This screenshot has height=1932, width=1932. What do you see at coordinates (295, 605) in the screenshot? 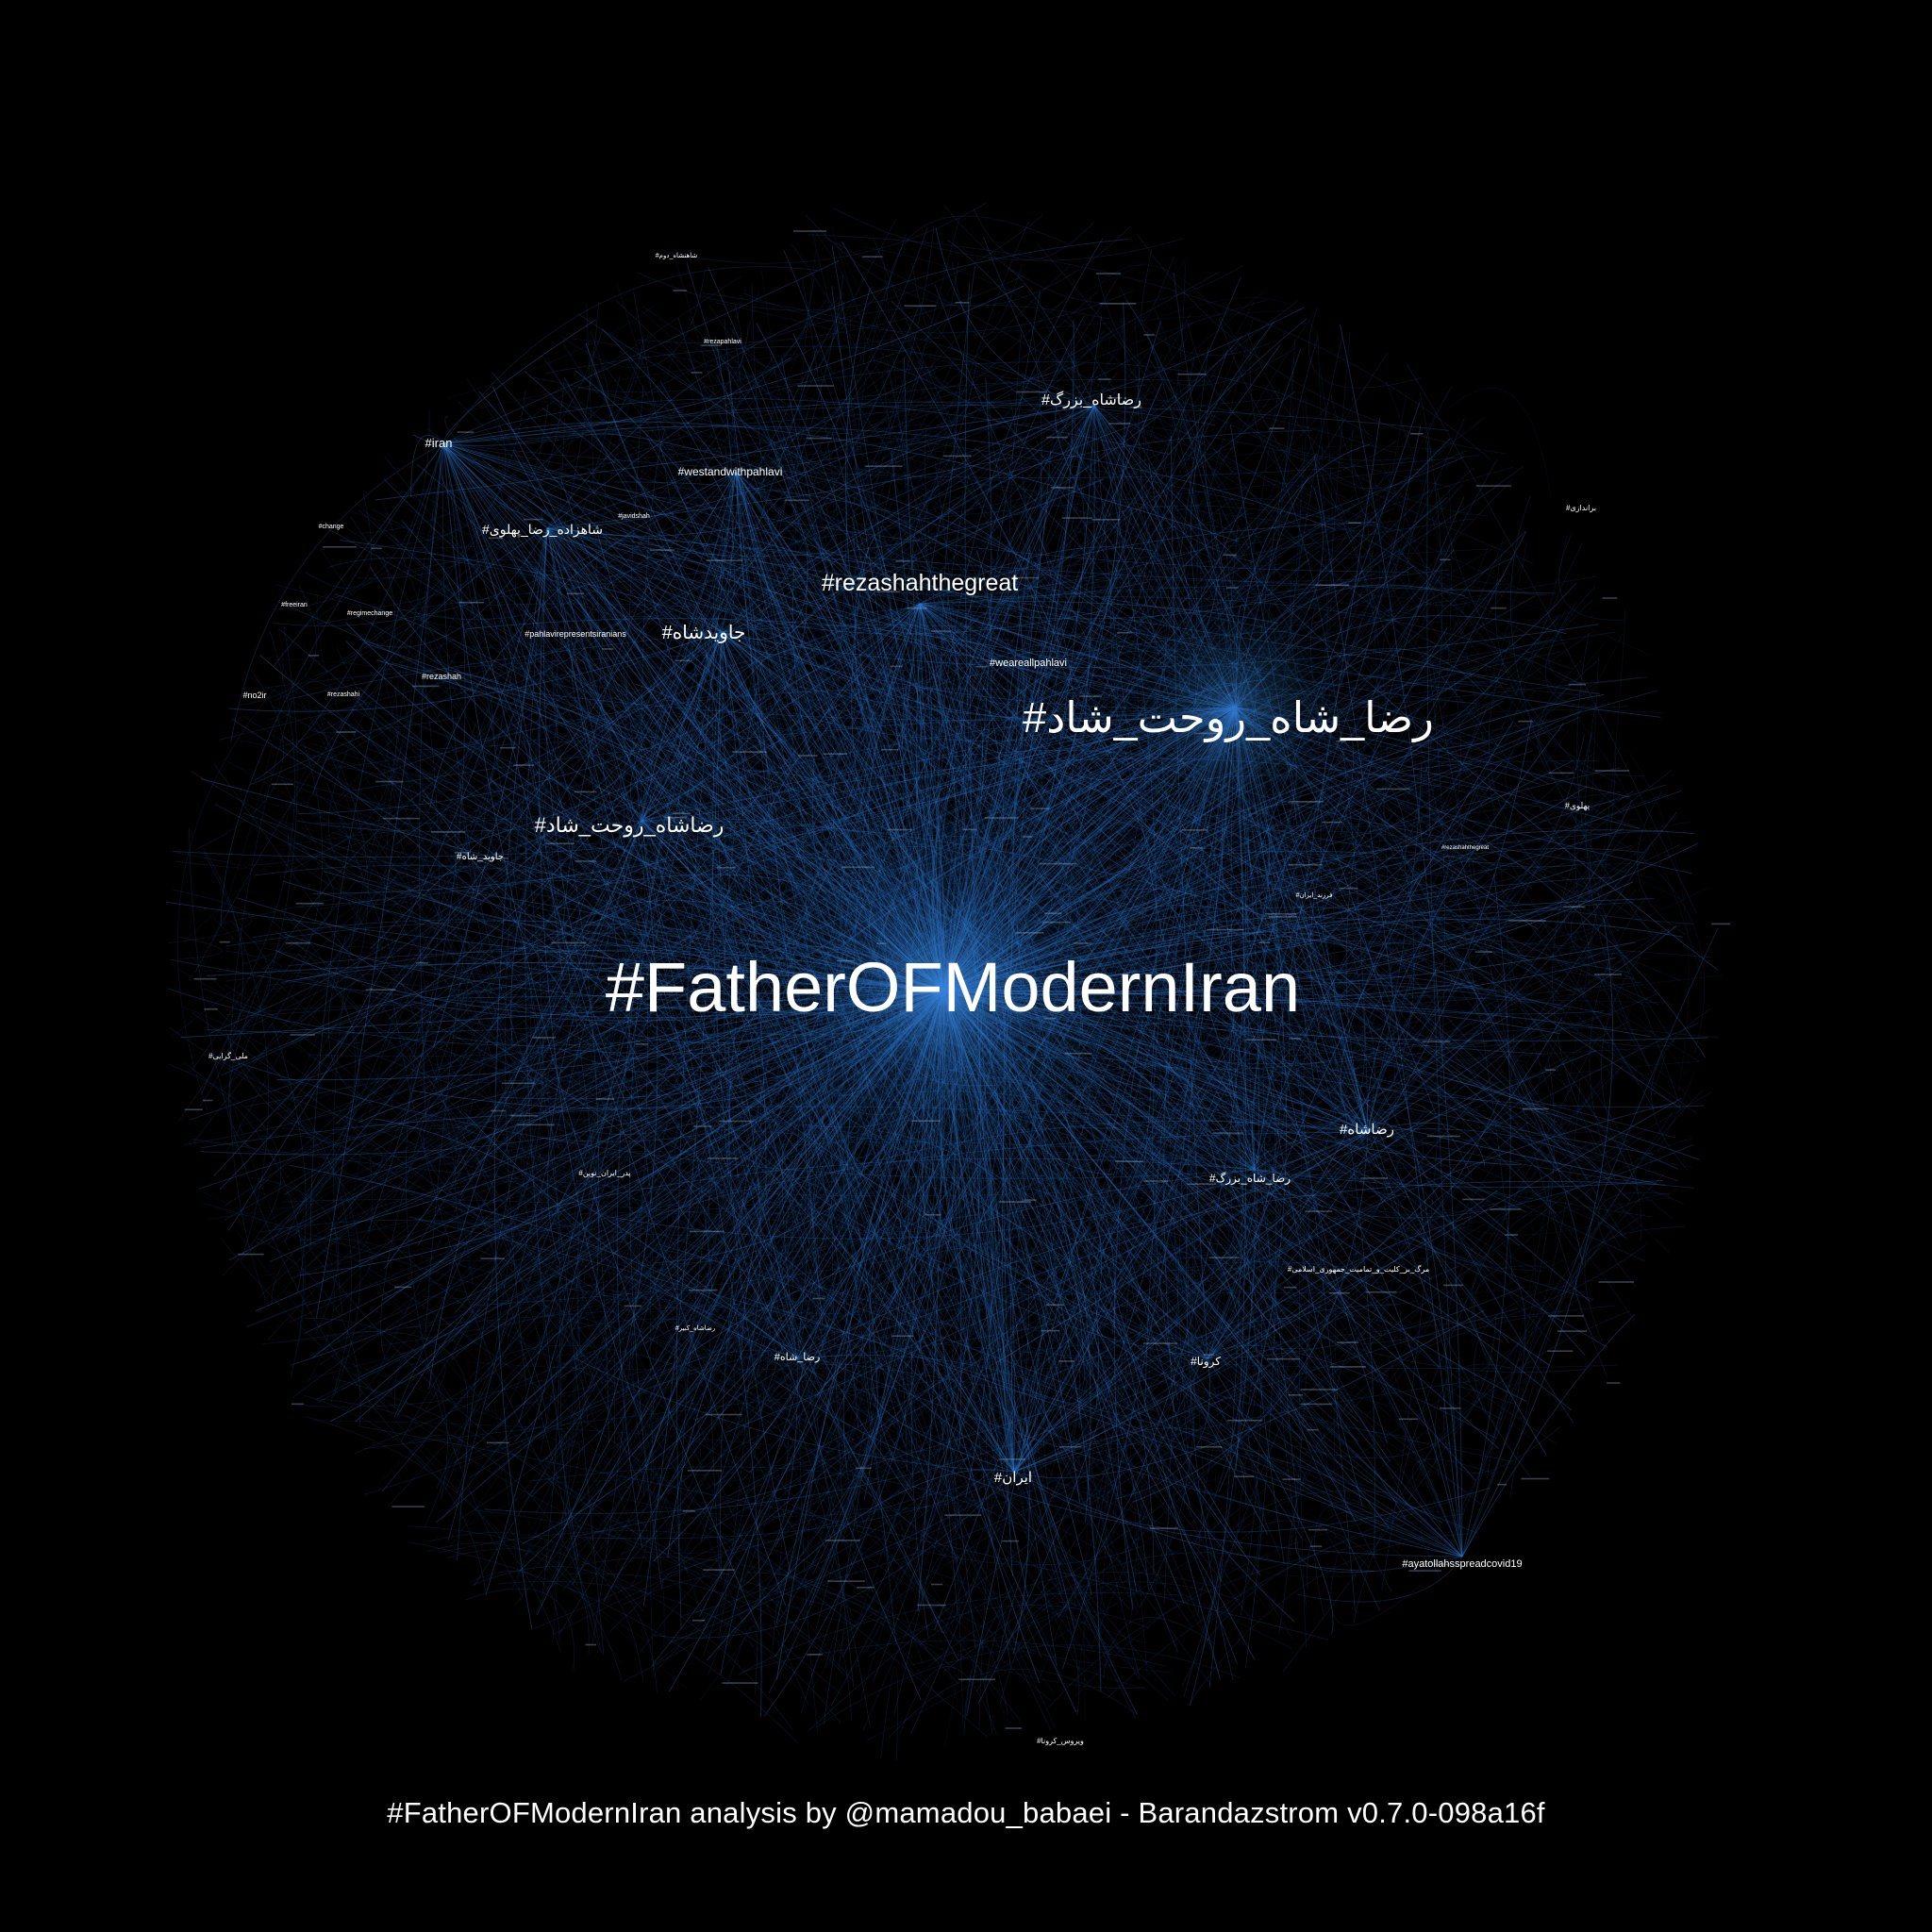
I see `hashtag-label-h22: #freeiran` at bounding box center [295, 605].